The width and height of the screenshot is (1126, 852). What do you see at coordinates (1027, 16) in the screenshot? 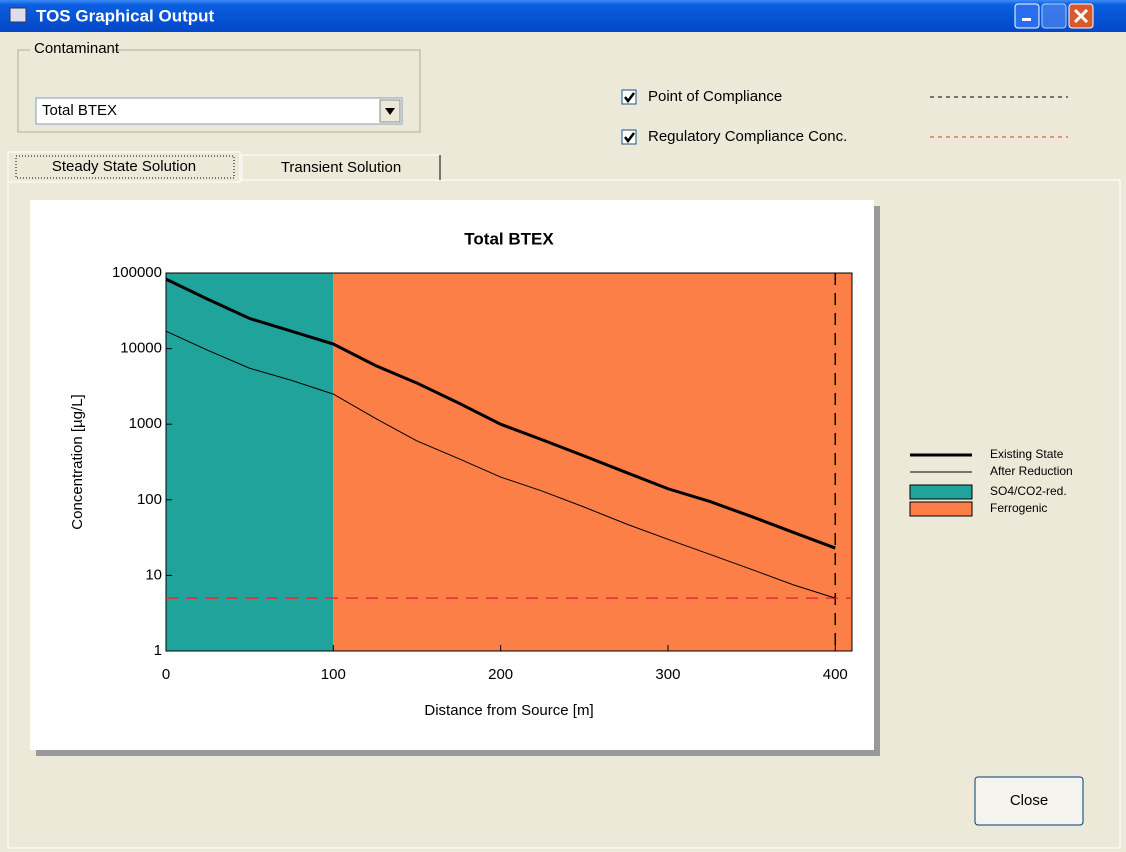
I see `minimize-button` at bounding box center [1027, 16].